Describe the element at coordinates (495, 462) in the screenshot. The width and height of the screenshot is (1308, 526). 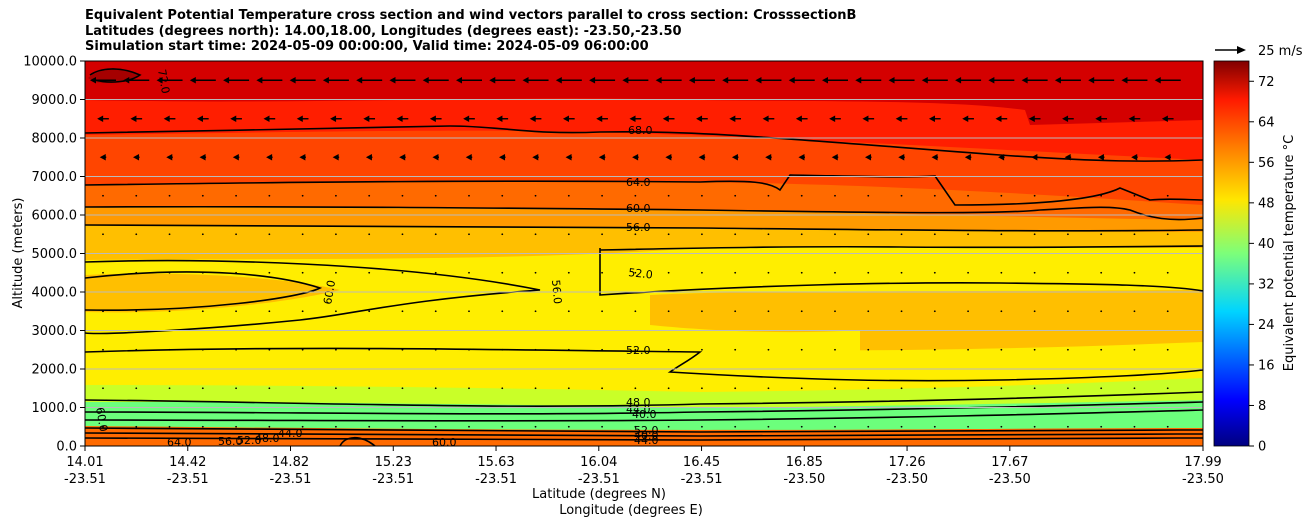
I see `x-tick-label-lat: 15.63` at that location.